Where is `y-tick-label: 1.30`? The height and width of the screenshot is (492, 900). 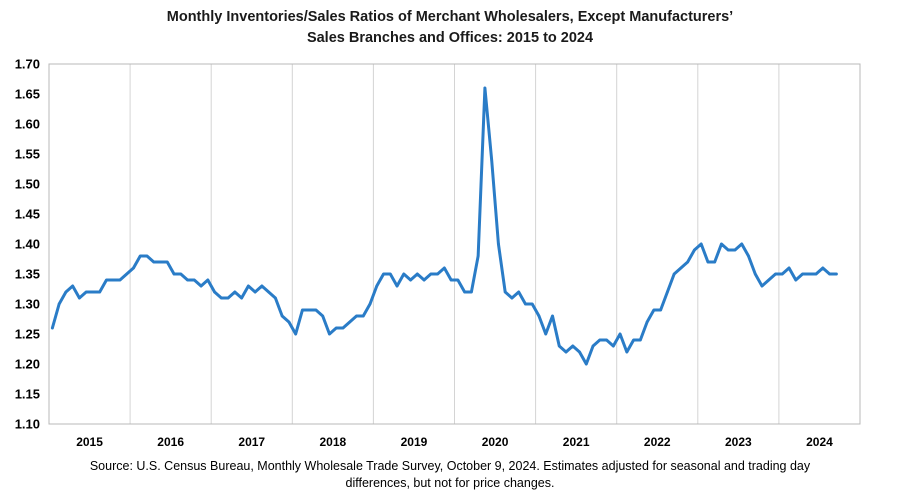
y-tick-label: 1.30 is located at coordinates (27, 304).